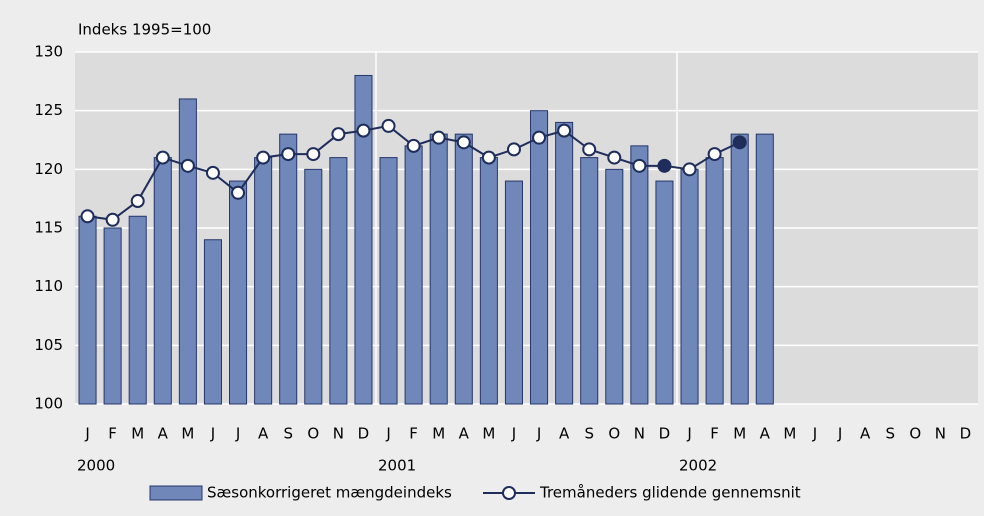  Describe the element at coordinates (48, 169) in the screenshot. I see `y-tick-label: 120` at that location.